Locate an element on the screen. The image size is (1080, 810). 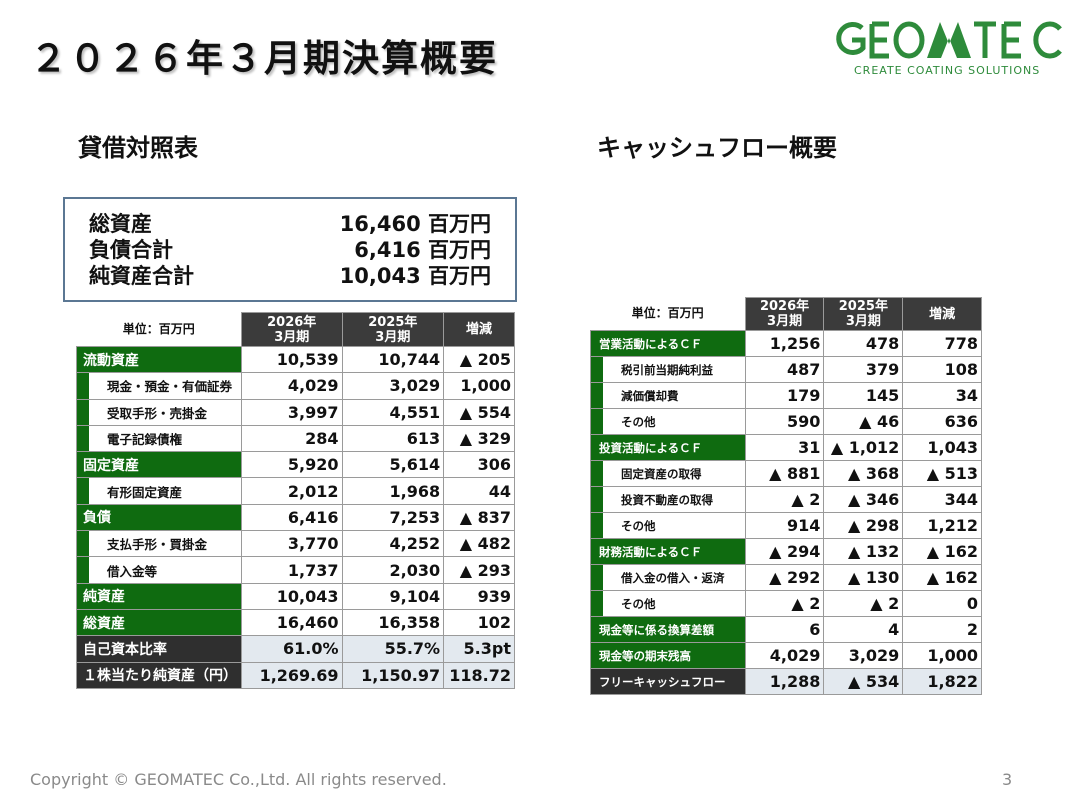
cell-diff: ▲ 482 is located at coordinates (479, 544).